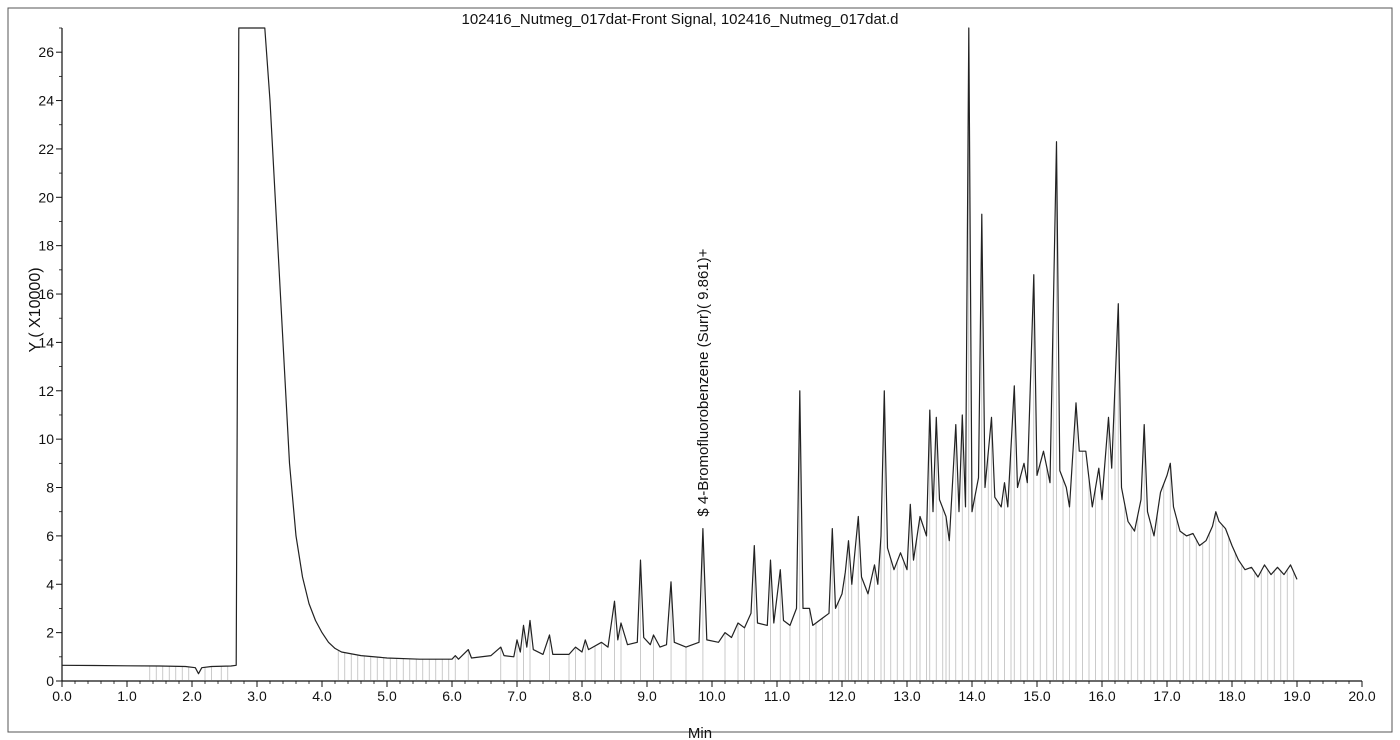  Describe the element at coordinates (711, 696) in the screenshot. I see `x-tick-label: 10.0` at that location.